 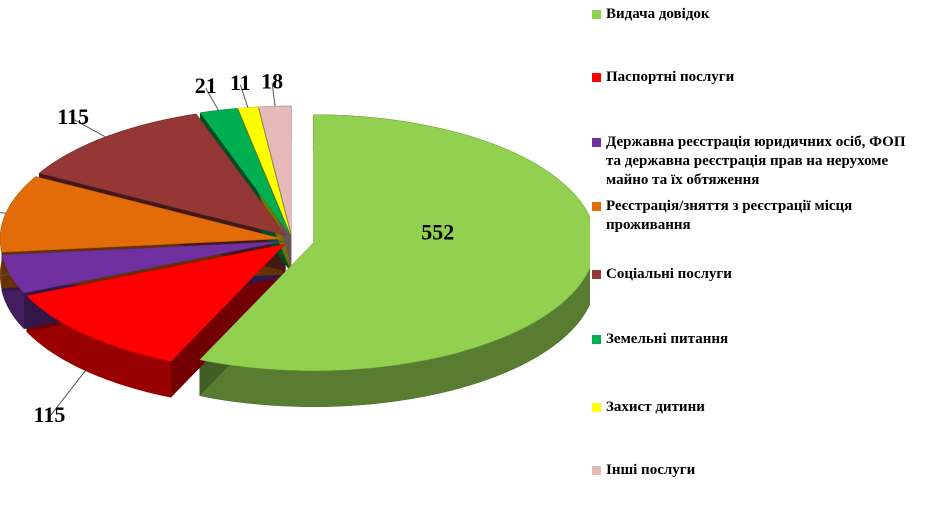 What do you see at coordinates (757, 77) in the screenshot?
I see `legend-entry: Паспортні послуги` at bounding box center [757, 77].